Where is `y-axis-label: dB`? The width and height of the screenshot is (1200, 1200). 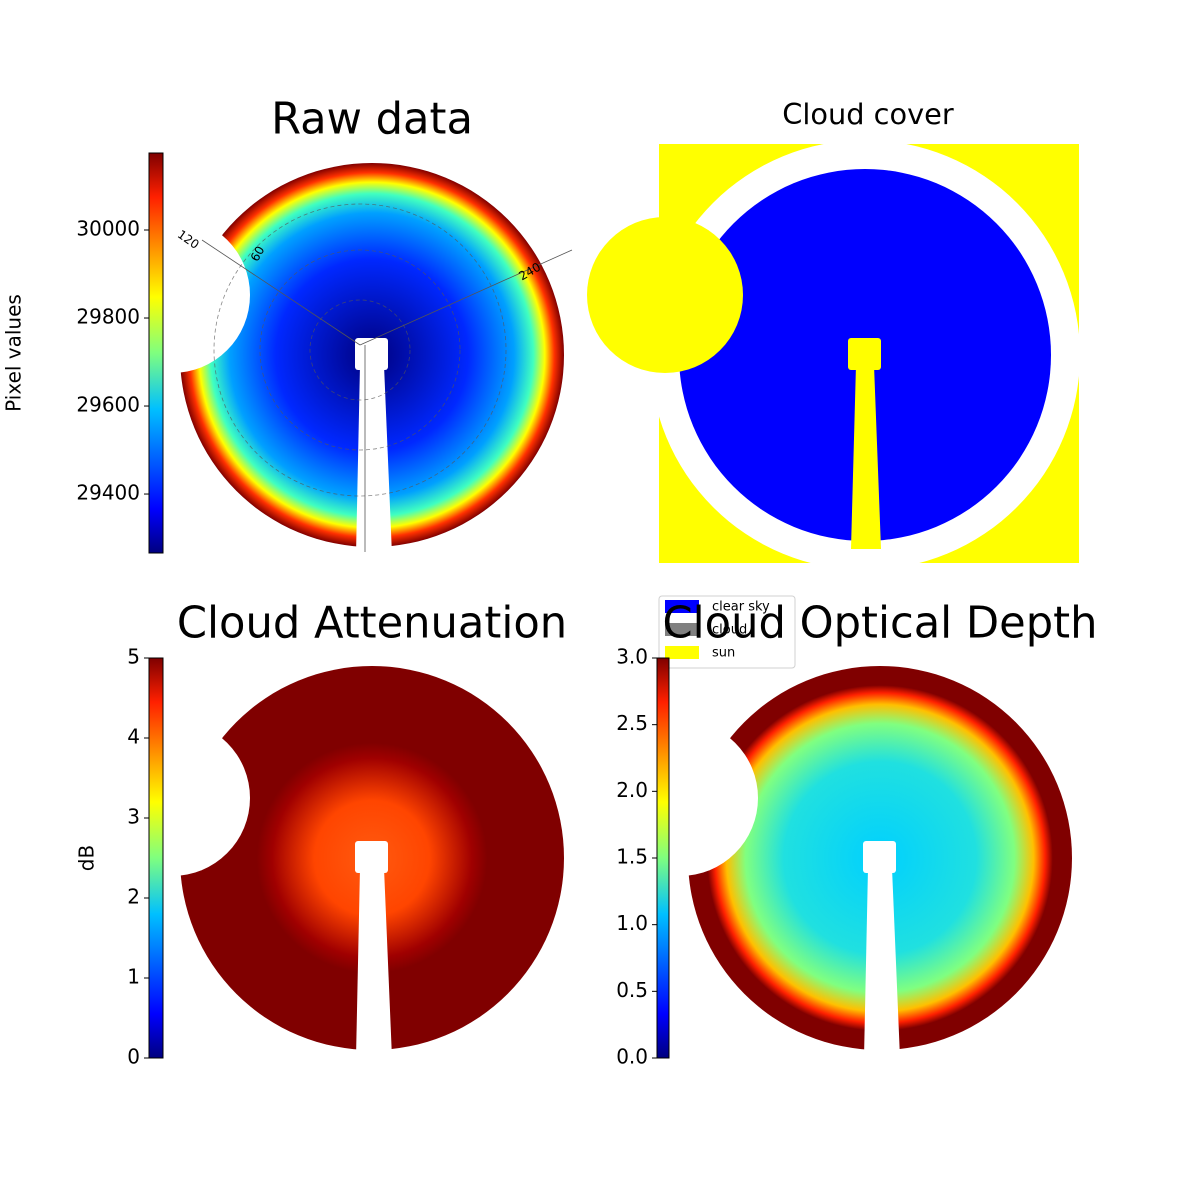 y-axis-label: dB is located at coordinates (87, 858).